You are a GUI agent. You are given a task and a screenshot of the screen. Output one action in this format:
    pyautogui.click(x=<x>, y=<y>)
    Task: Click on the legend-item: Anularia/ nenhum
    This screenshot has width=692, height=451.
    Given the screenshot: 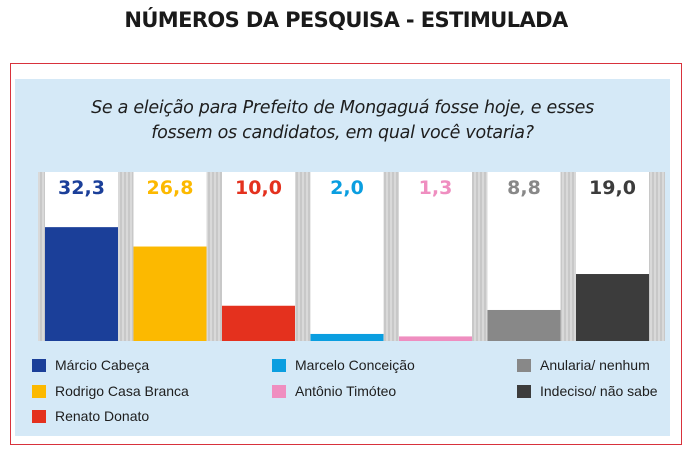 What is the action you would take?
    pyautogui.click(x=583, y=365)
    